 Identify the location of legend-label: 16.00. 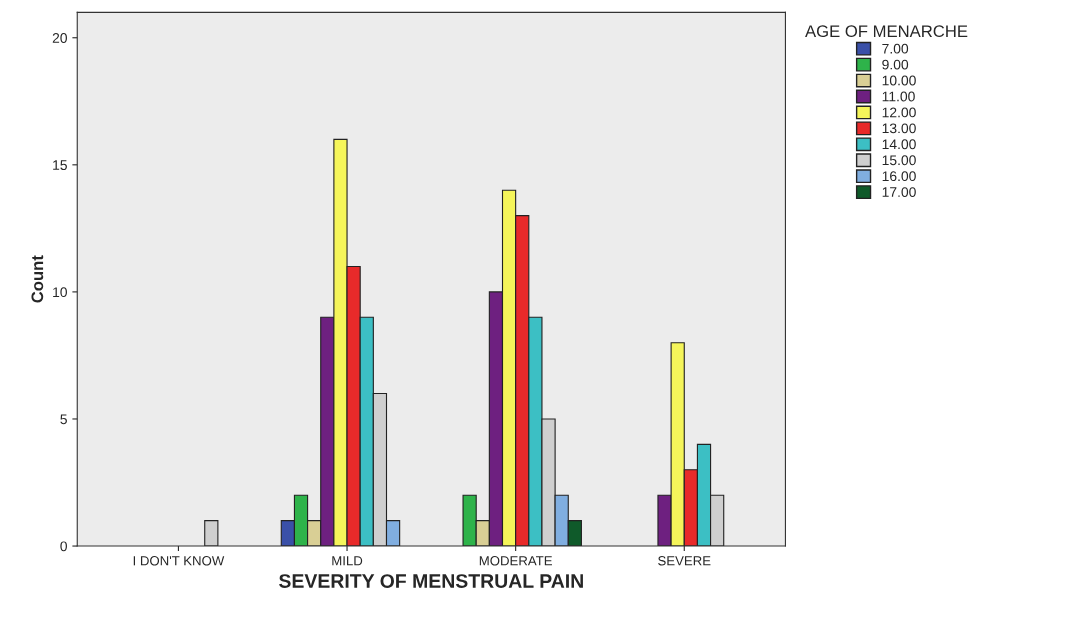
(899, 176).